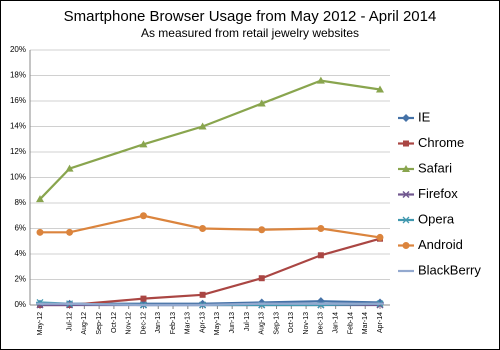  I want to click on x-tick-label: May-13, so click(217, 323).